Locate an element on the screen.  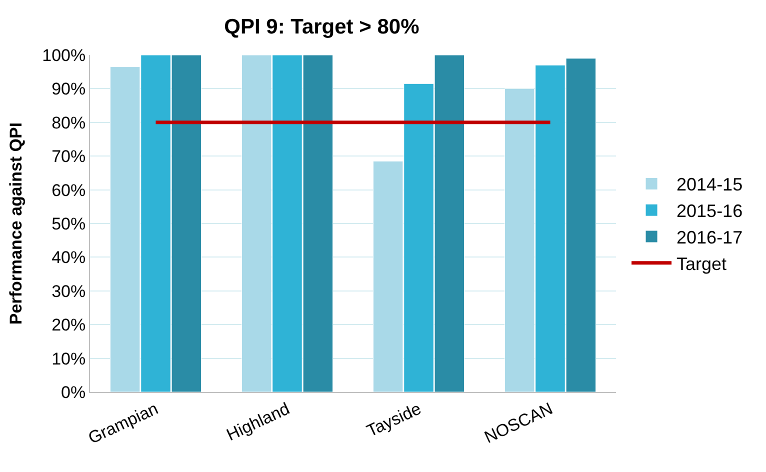
y-tick-label: 100% is located at coordinates (64, 55).